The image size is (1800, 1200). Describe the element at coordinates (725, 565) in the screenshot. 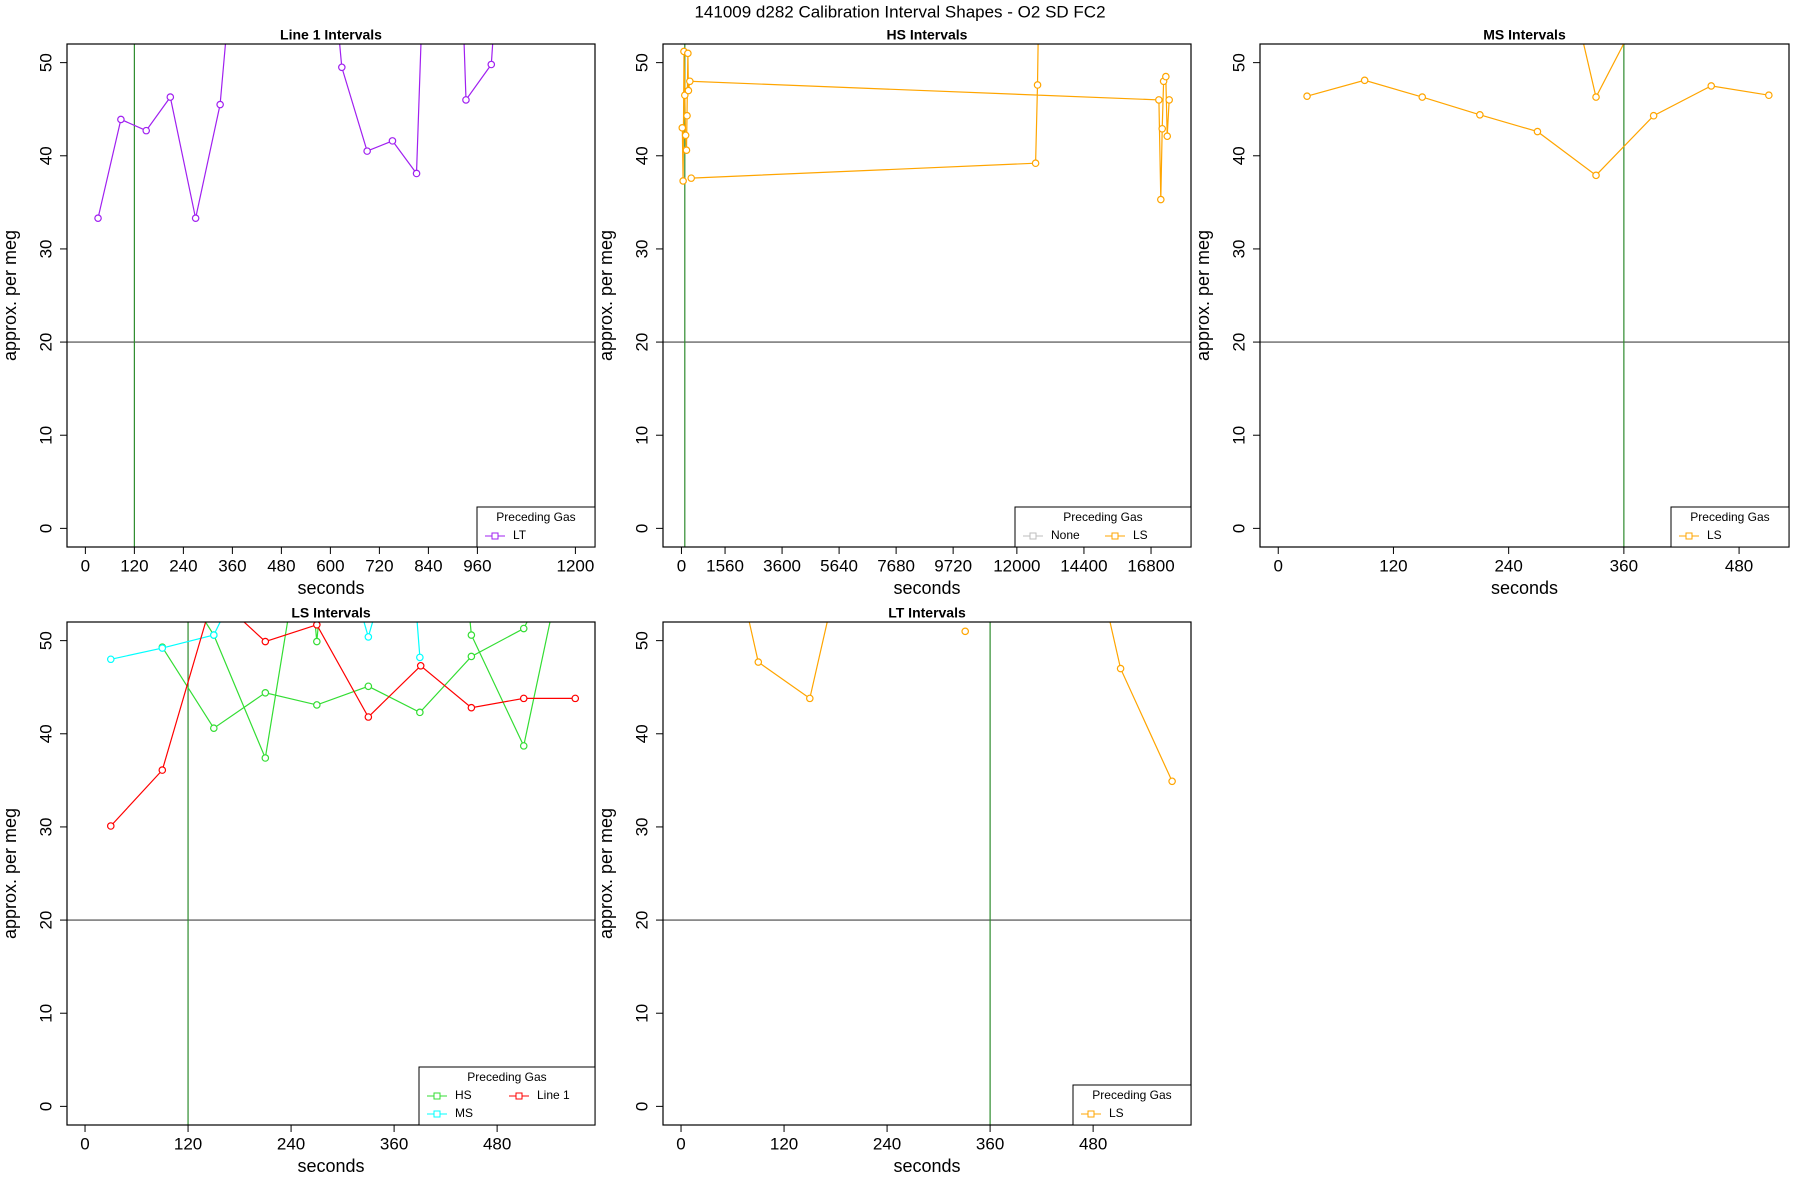

I see `x-tick-label: 1560` at that location.